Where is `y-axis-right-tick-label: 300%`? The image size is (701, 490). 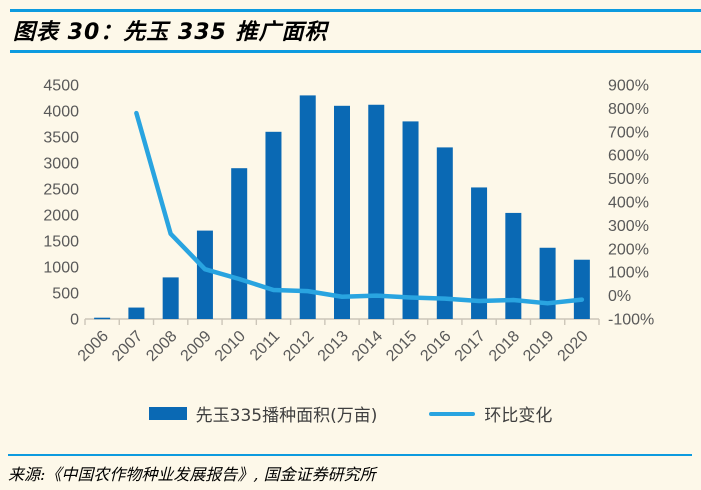 y-axis-right-tick-label: 300% is located at coordinates (628, 226).